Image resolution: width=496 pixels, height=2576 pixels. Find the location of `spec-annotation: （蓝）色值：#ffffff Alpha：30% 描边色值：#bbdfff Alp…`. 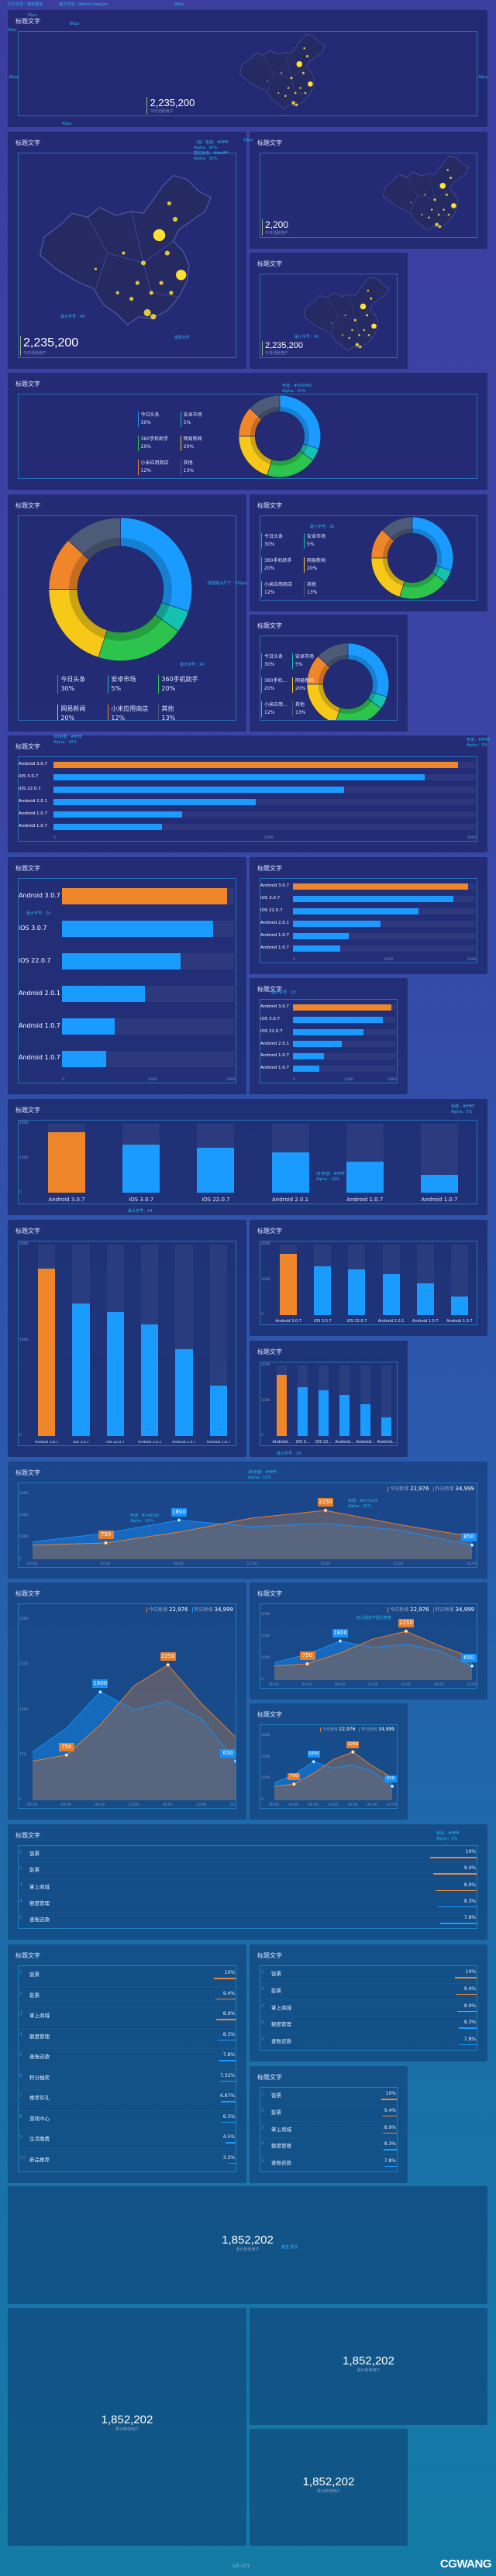

spec-annotation: （蓝）色值：#ffffff Alpha：30% 描边色值：#bbdfff Alp… is located at coordinates (211, 150).